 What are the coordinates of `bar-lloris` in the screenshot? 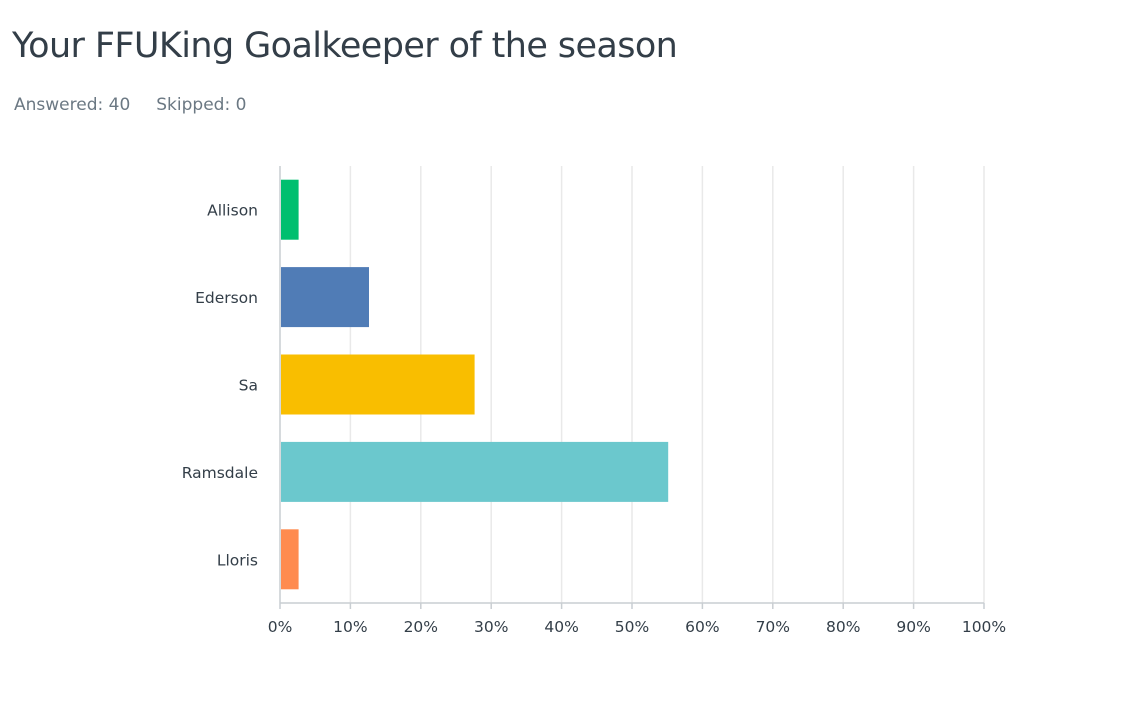 It's located at (290, 559).